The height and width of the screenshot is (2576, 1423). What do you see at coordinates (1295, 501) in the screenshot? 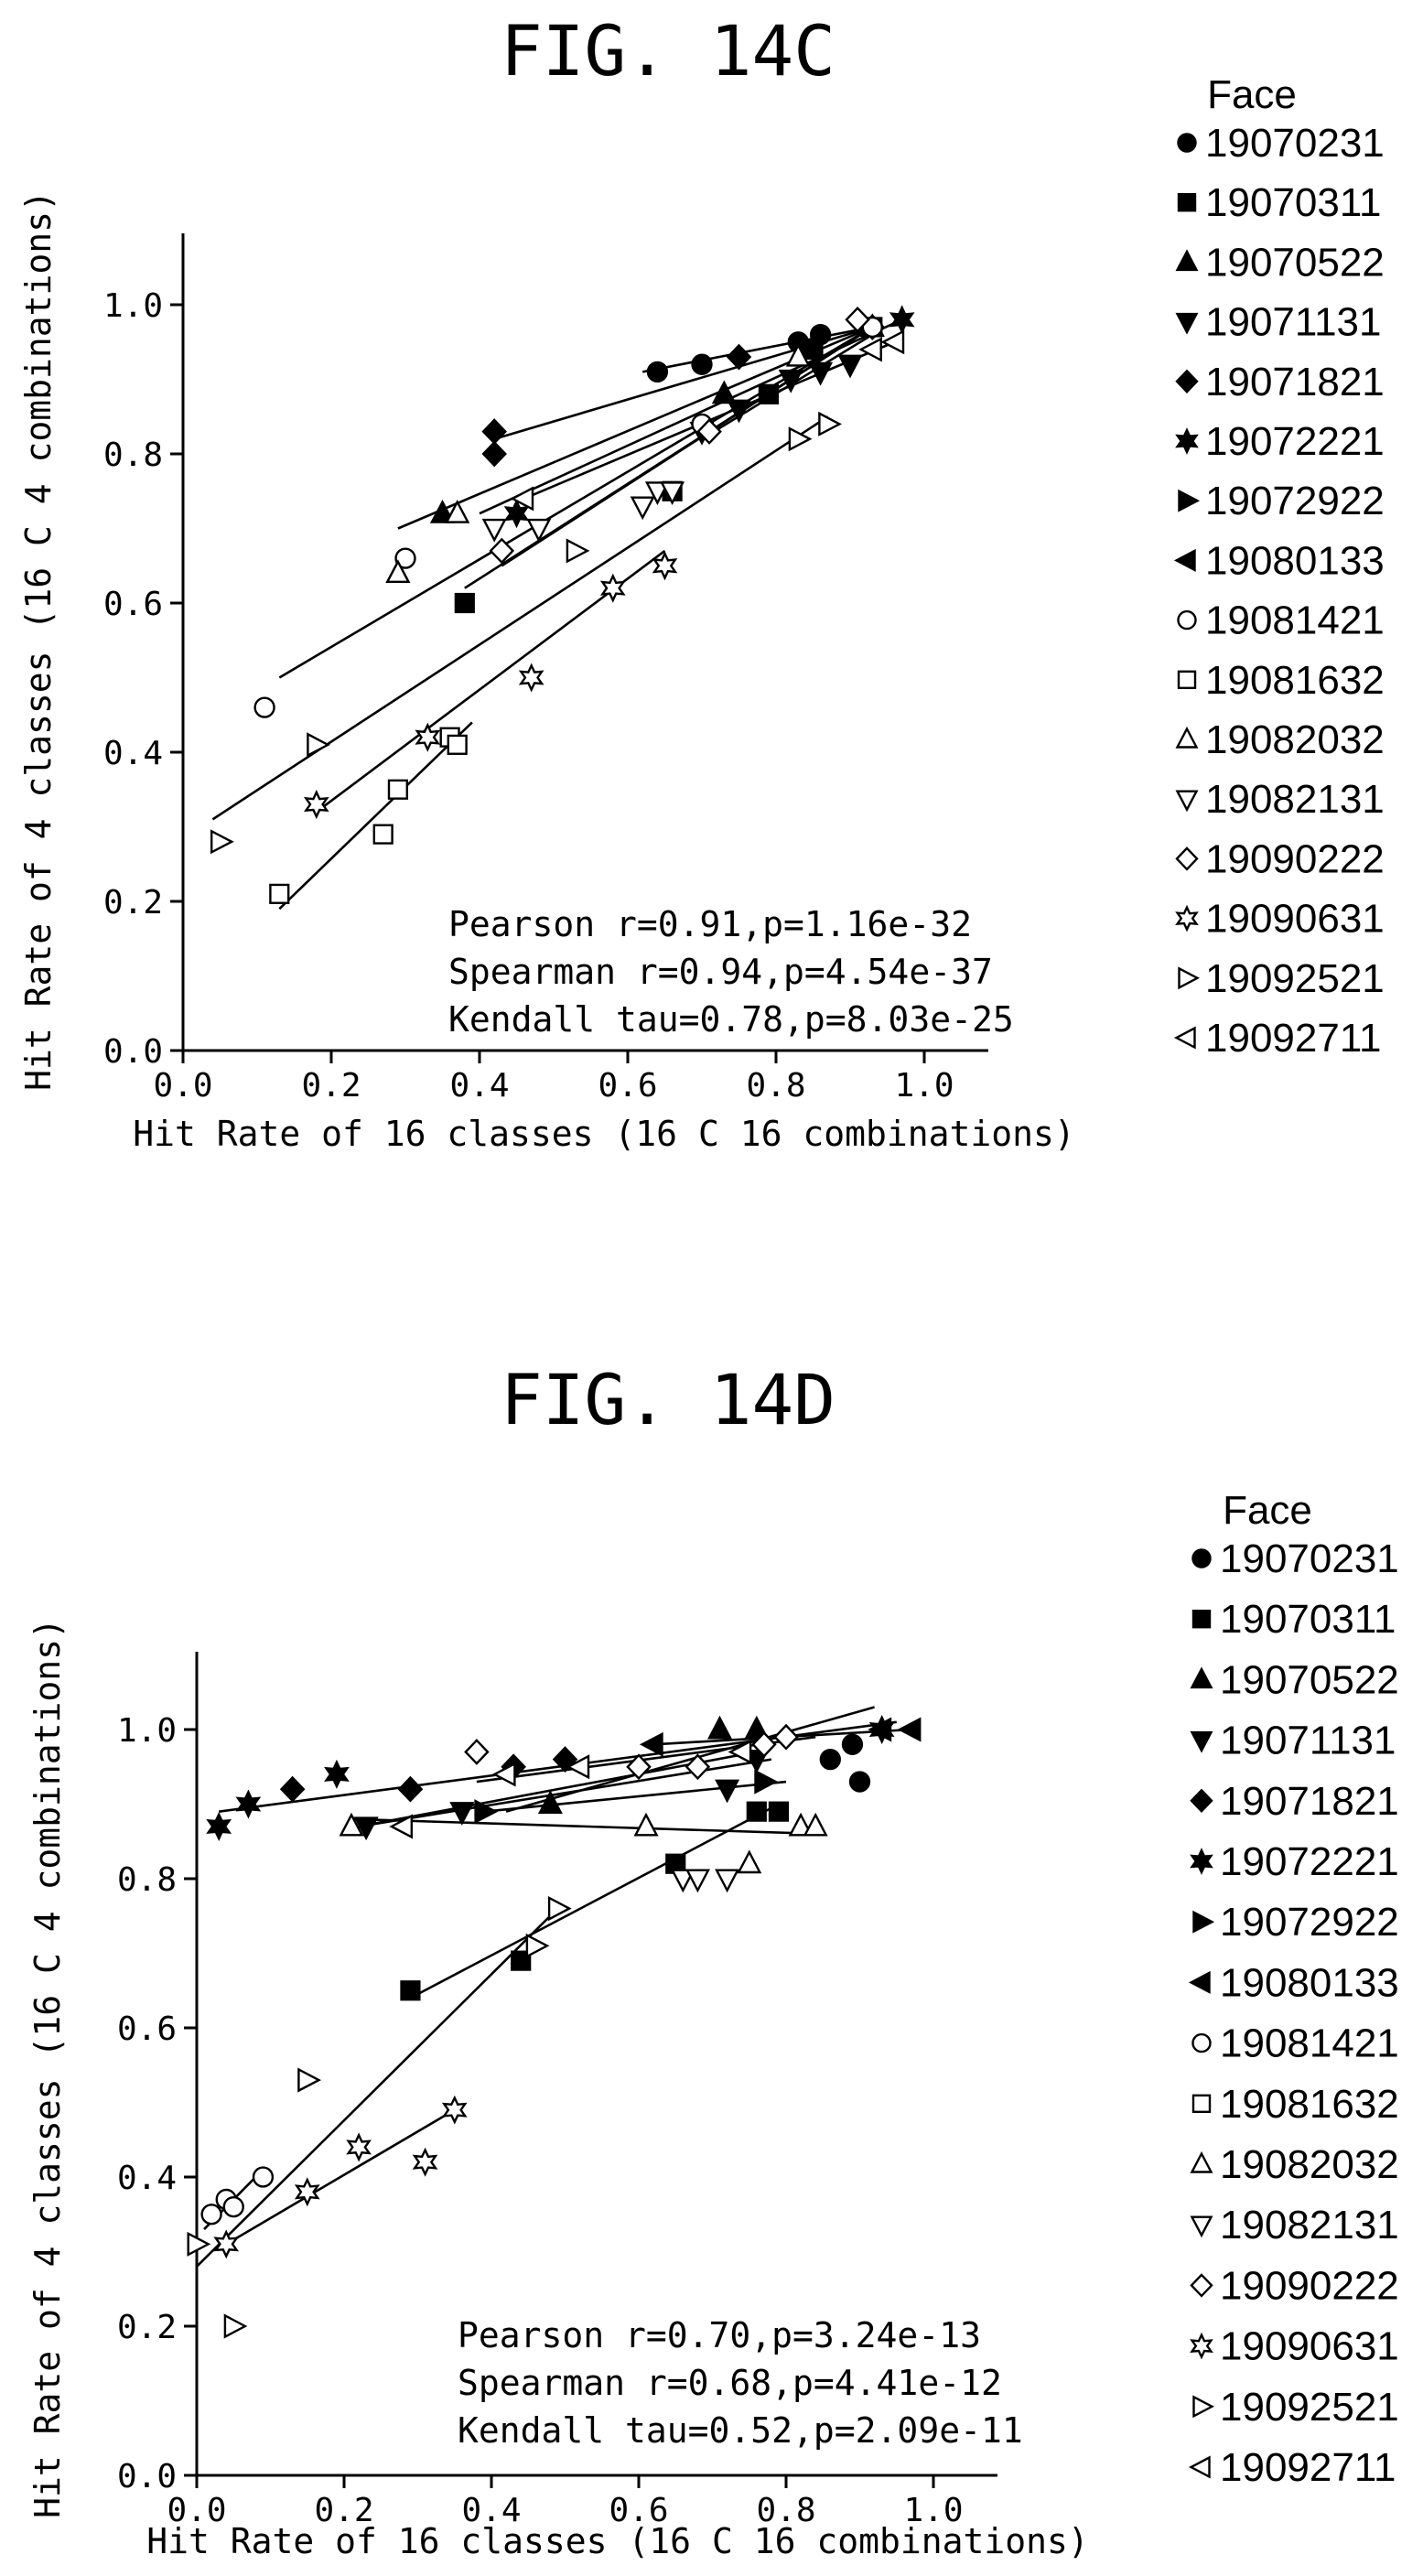
I see `legend-entry: 19072922` at bounding box center [1295, 501].